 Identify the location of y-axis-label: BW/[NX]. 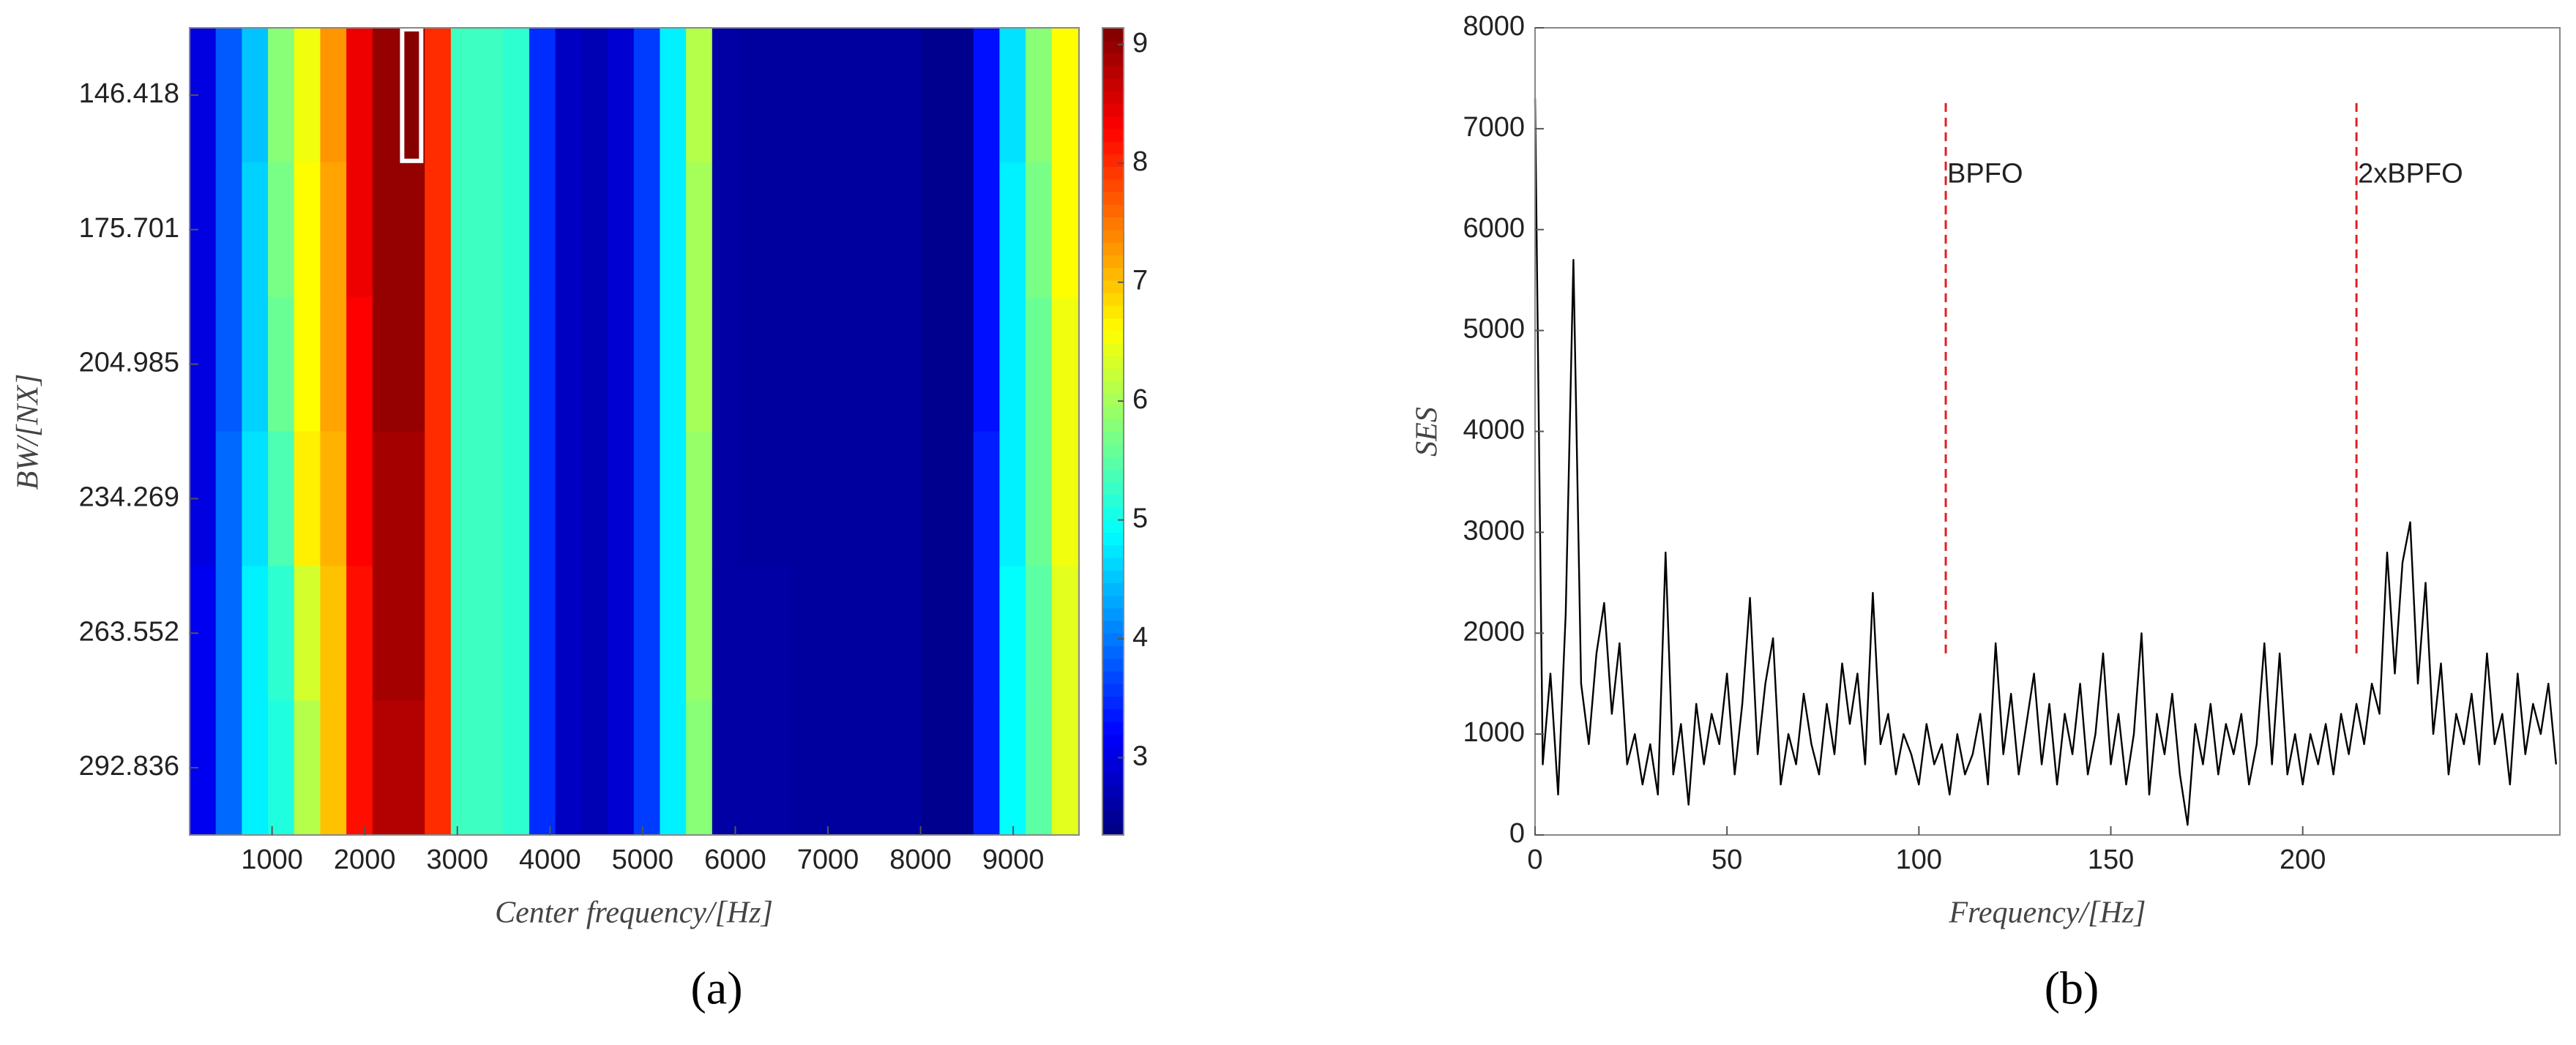
(28, 432).